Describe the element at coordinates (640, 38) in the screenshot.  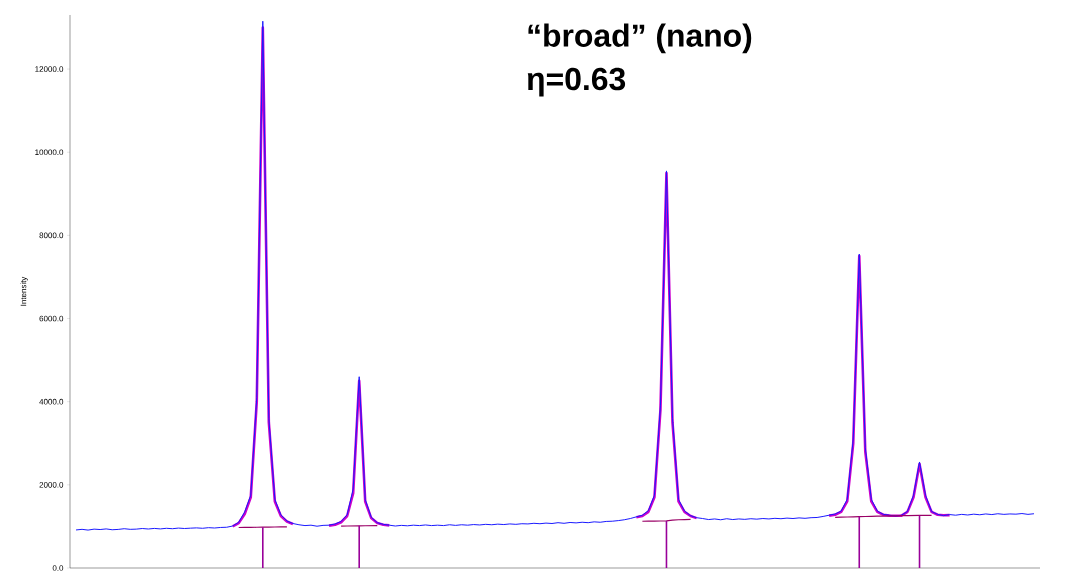
I see `chart-title: “broad” (nano)` at that location.